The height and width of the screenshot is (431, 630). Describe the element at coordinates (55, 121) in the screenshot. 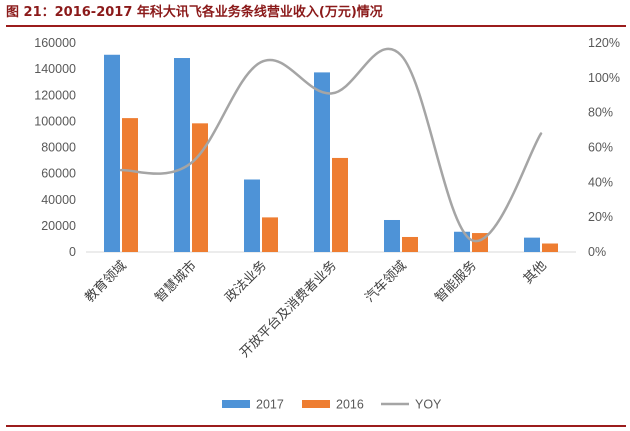

I see `left-tick-label: 100000` at that location.